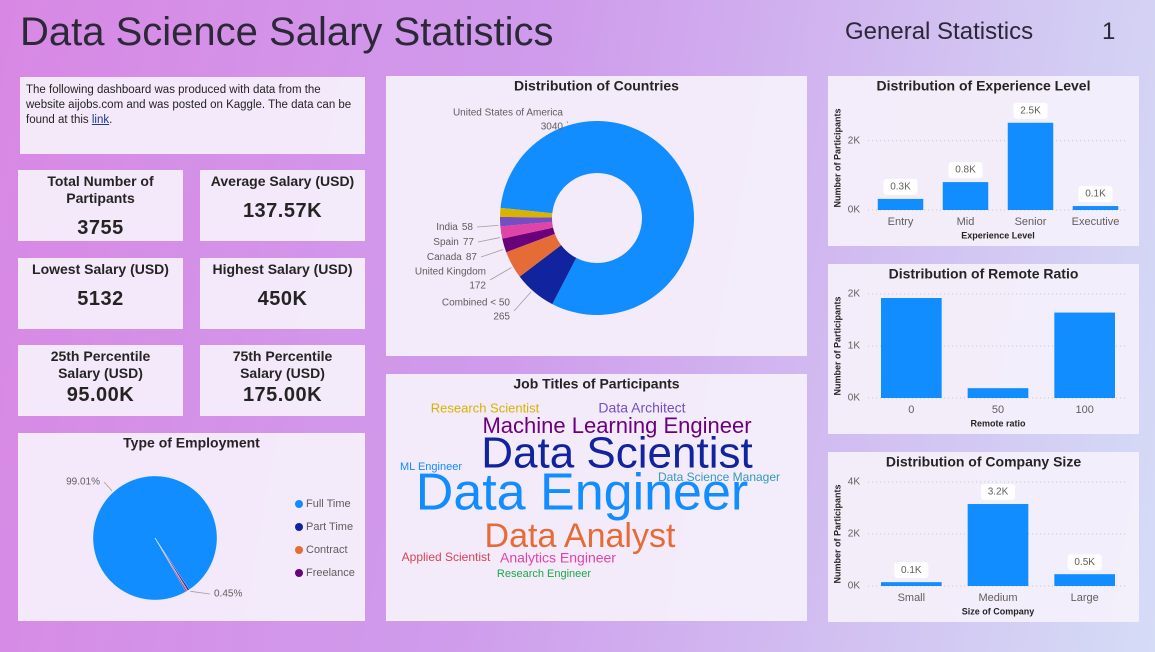 This screenshot has height=652, width=1155. Describe the element at coordinates (472, 257) in the screenshot. I see `data-label: 87` at that location.